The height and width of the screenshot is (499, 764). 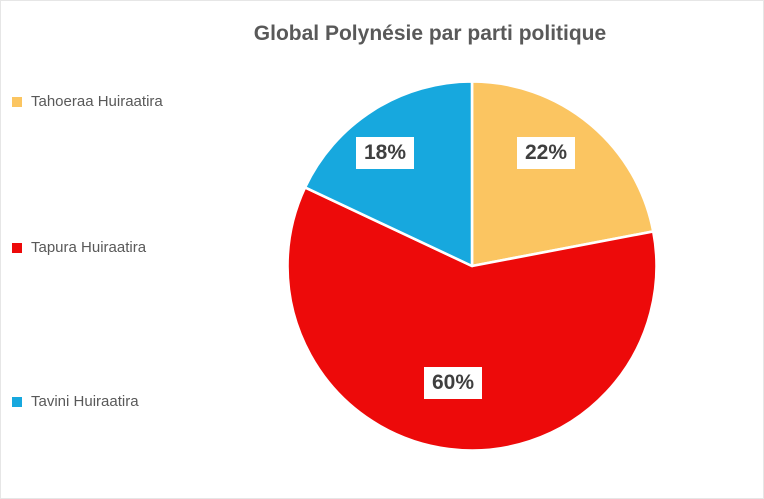 I want to click on legend-item-tapura: Tapura Huiraatira, so click(x=79, y=247).